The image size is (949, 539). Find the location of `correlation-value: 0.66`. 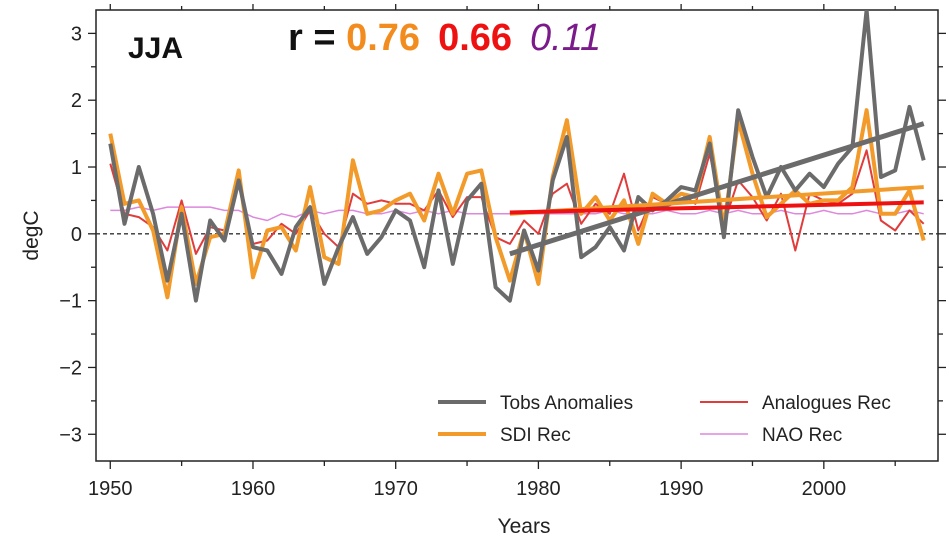

correlation-value: 0.66 is located at coordinates (475, 38).